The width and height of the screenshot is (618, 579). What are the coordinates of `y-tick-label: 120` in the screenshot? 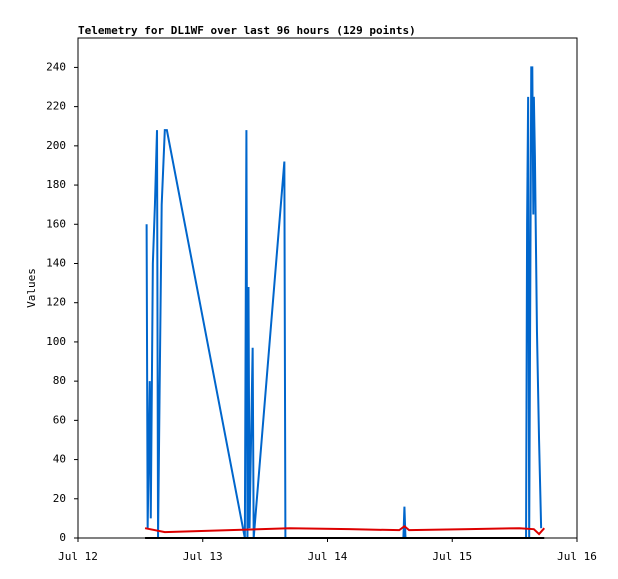 It's located at (56, 302).